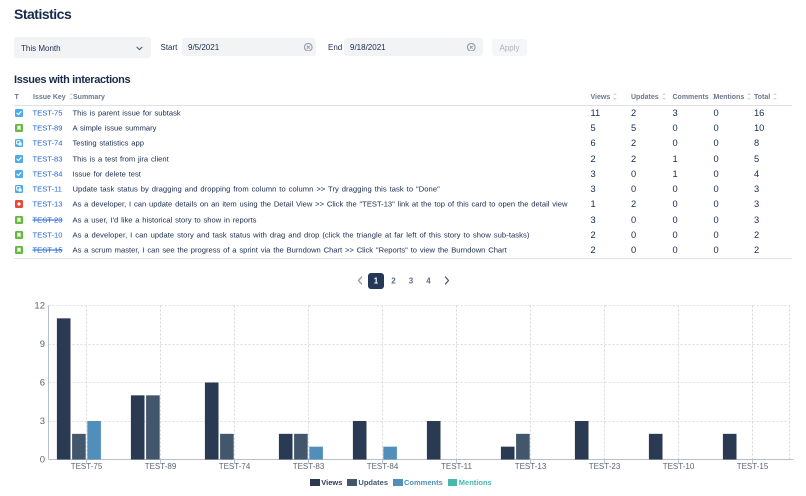 This screenshot has height=496, width=806. I want to click on svg-text: 12, so click(39, 306).